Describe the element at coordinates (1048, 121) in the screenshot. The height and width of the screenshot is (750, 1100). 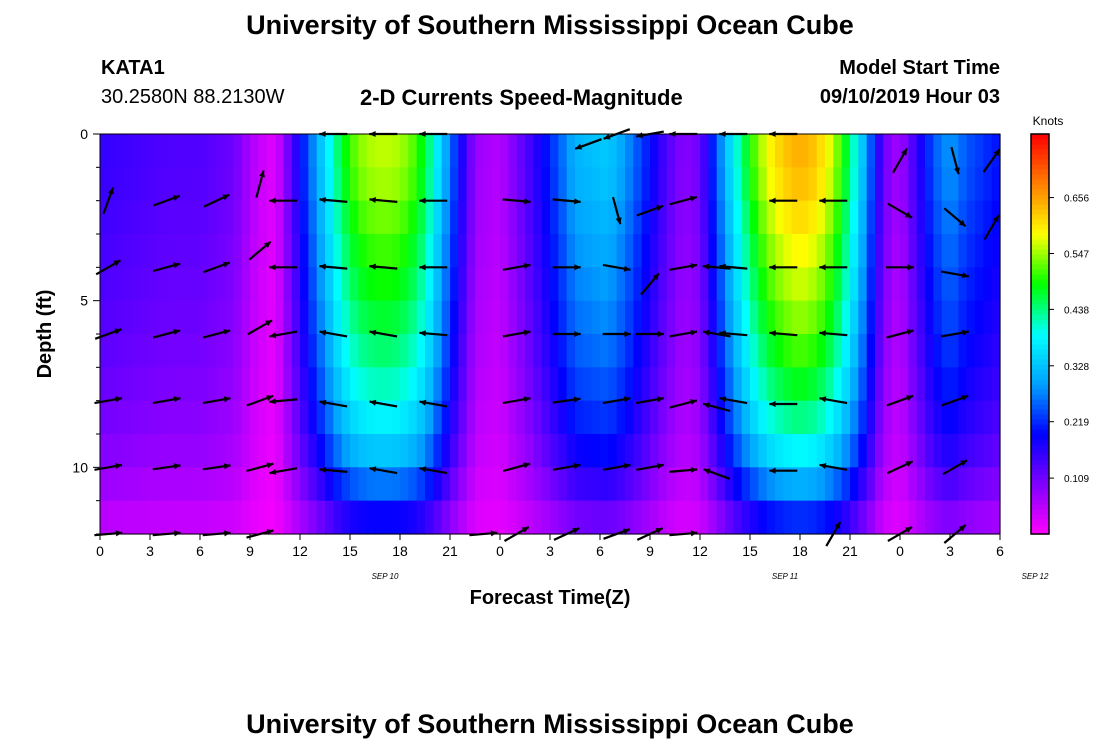
I see `colorbar-unit: Knots` at that location.